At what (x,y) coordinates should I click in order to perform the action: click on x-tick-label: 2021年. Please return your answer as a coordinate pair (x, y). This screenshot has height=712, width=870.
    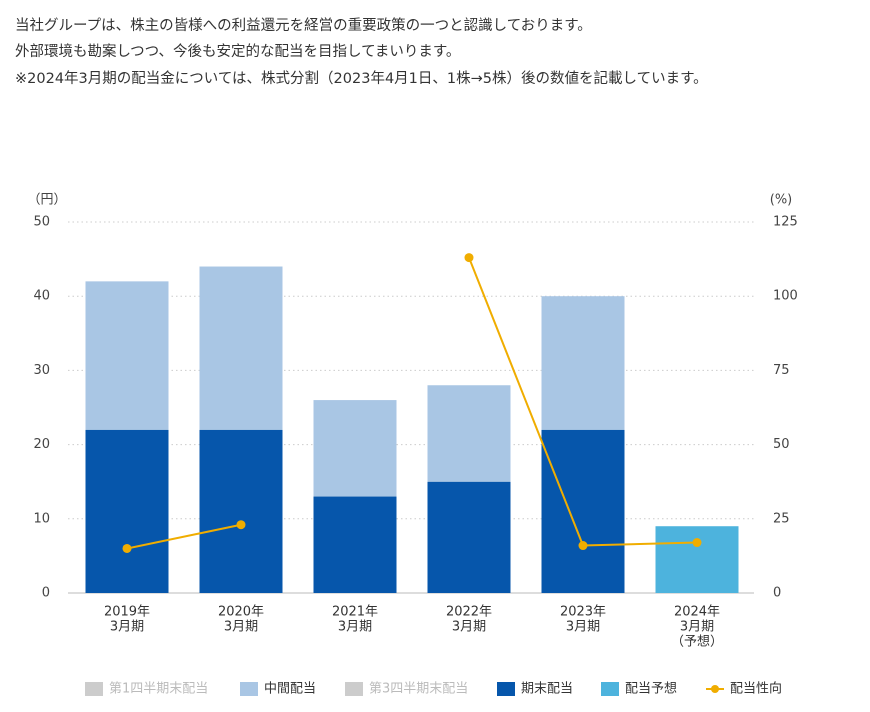
    Looking at the image, I should click on (355, 612).